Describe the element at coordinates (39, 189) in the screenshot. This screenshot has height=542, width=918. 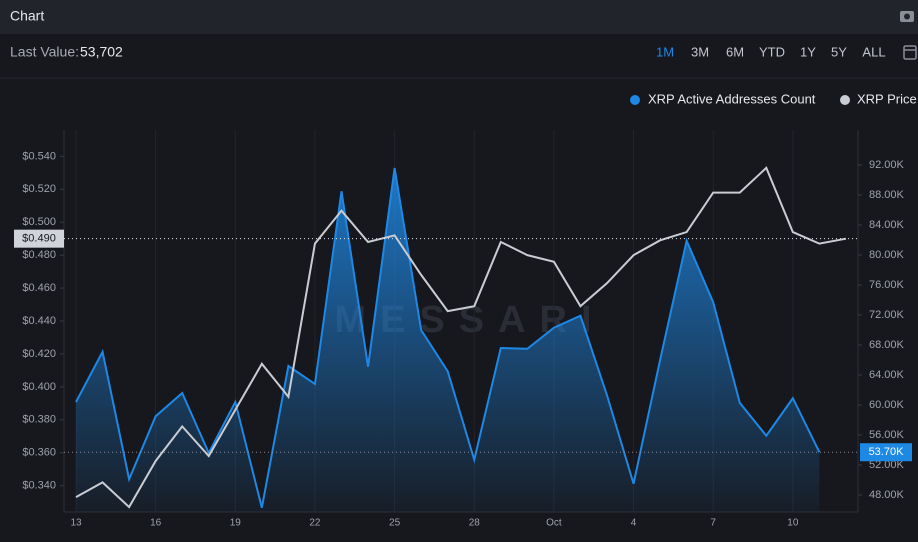
I see `y-tick-label: $0.520` at that location.